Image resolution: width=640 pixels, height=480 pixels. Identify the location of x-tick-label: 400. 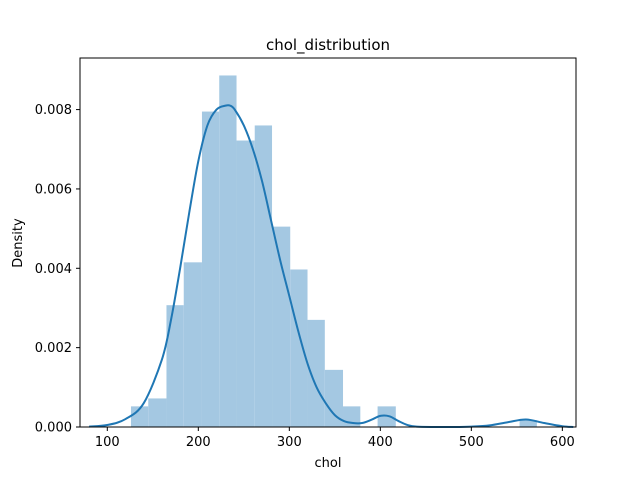
(380, 442).